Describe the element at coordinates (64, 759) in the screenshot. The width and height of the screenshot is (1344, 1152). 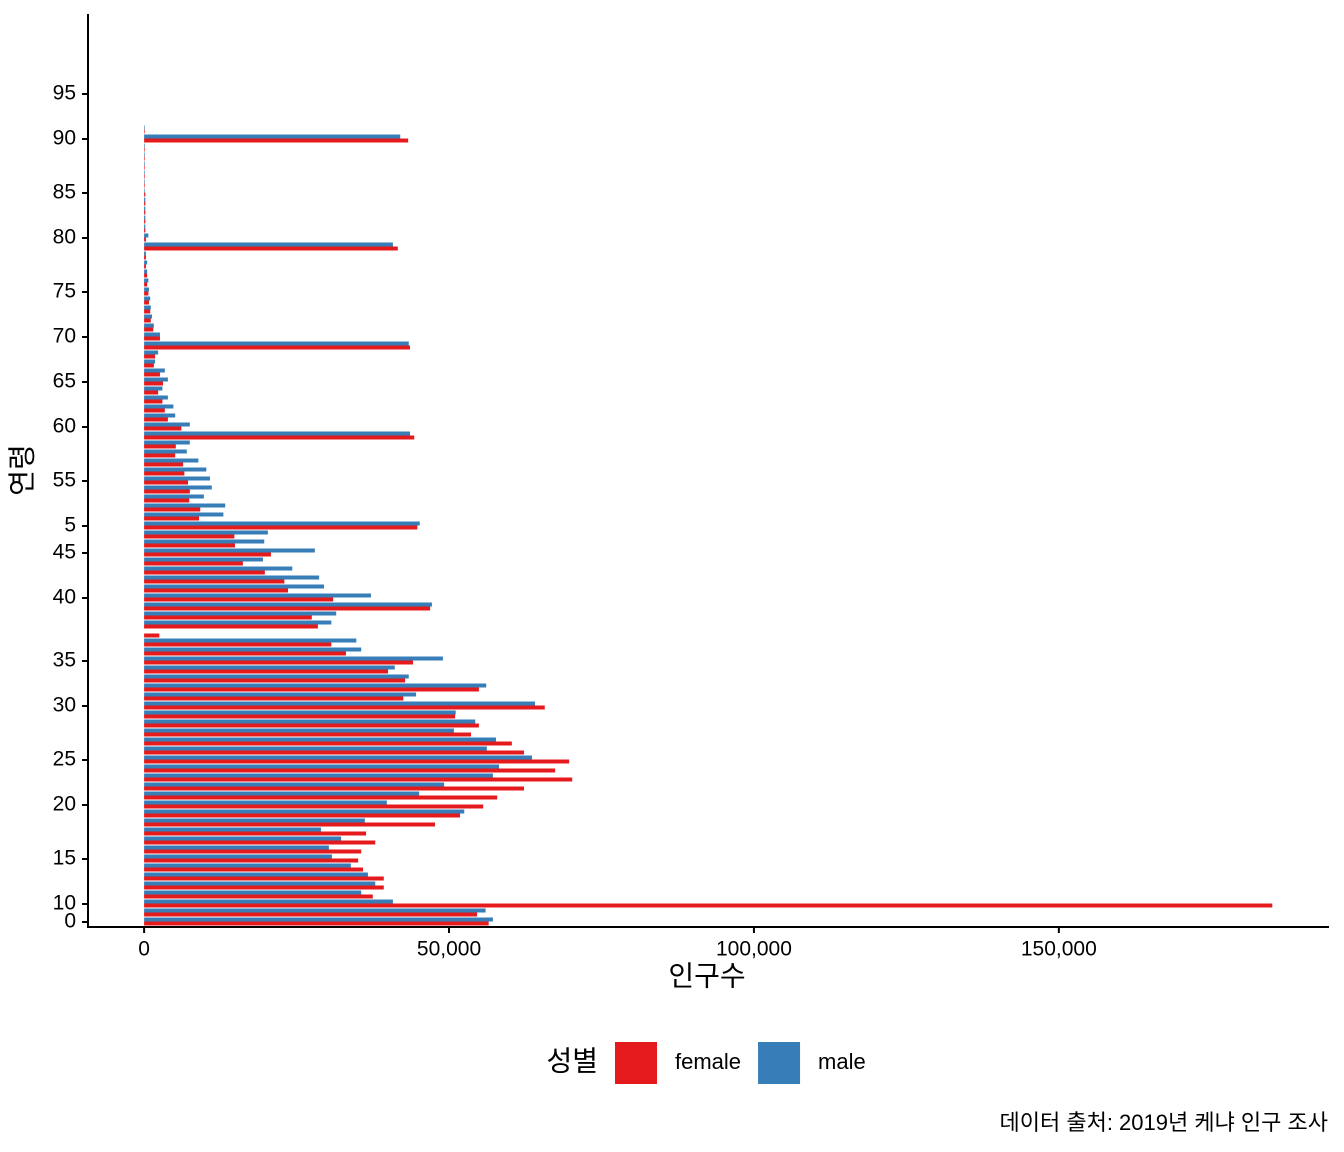
I see `y-tick-label: 25` at that location.